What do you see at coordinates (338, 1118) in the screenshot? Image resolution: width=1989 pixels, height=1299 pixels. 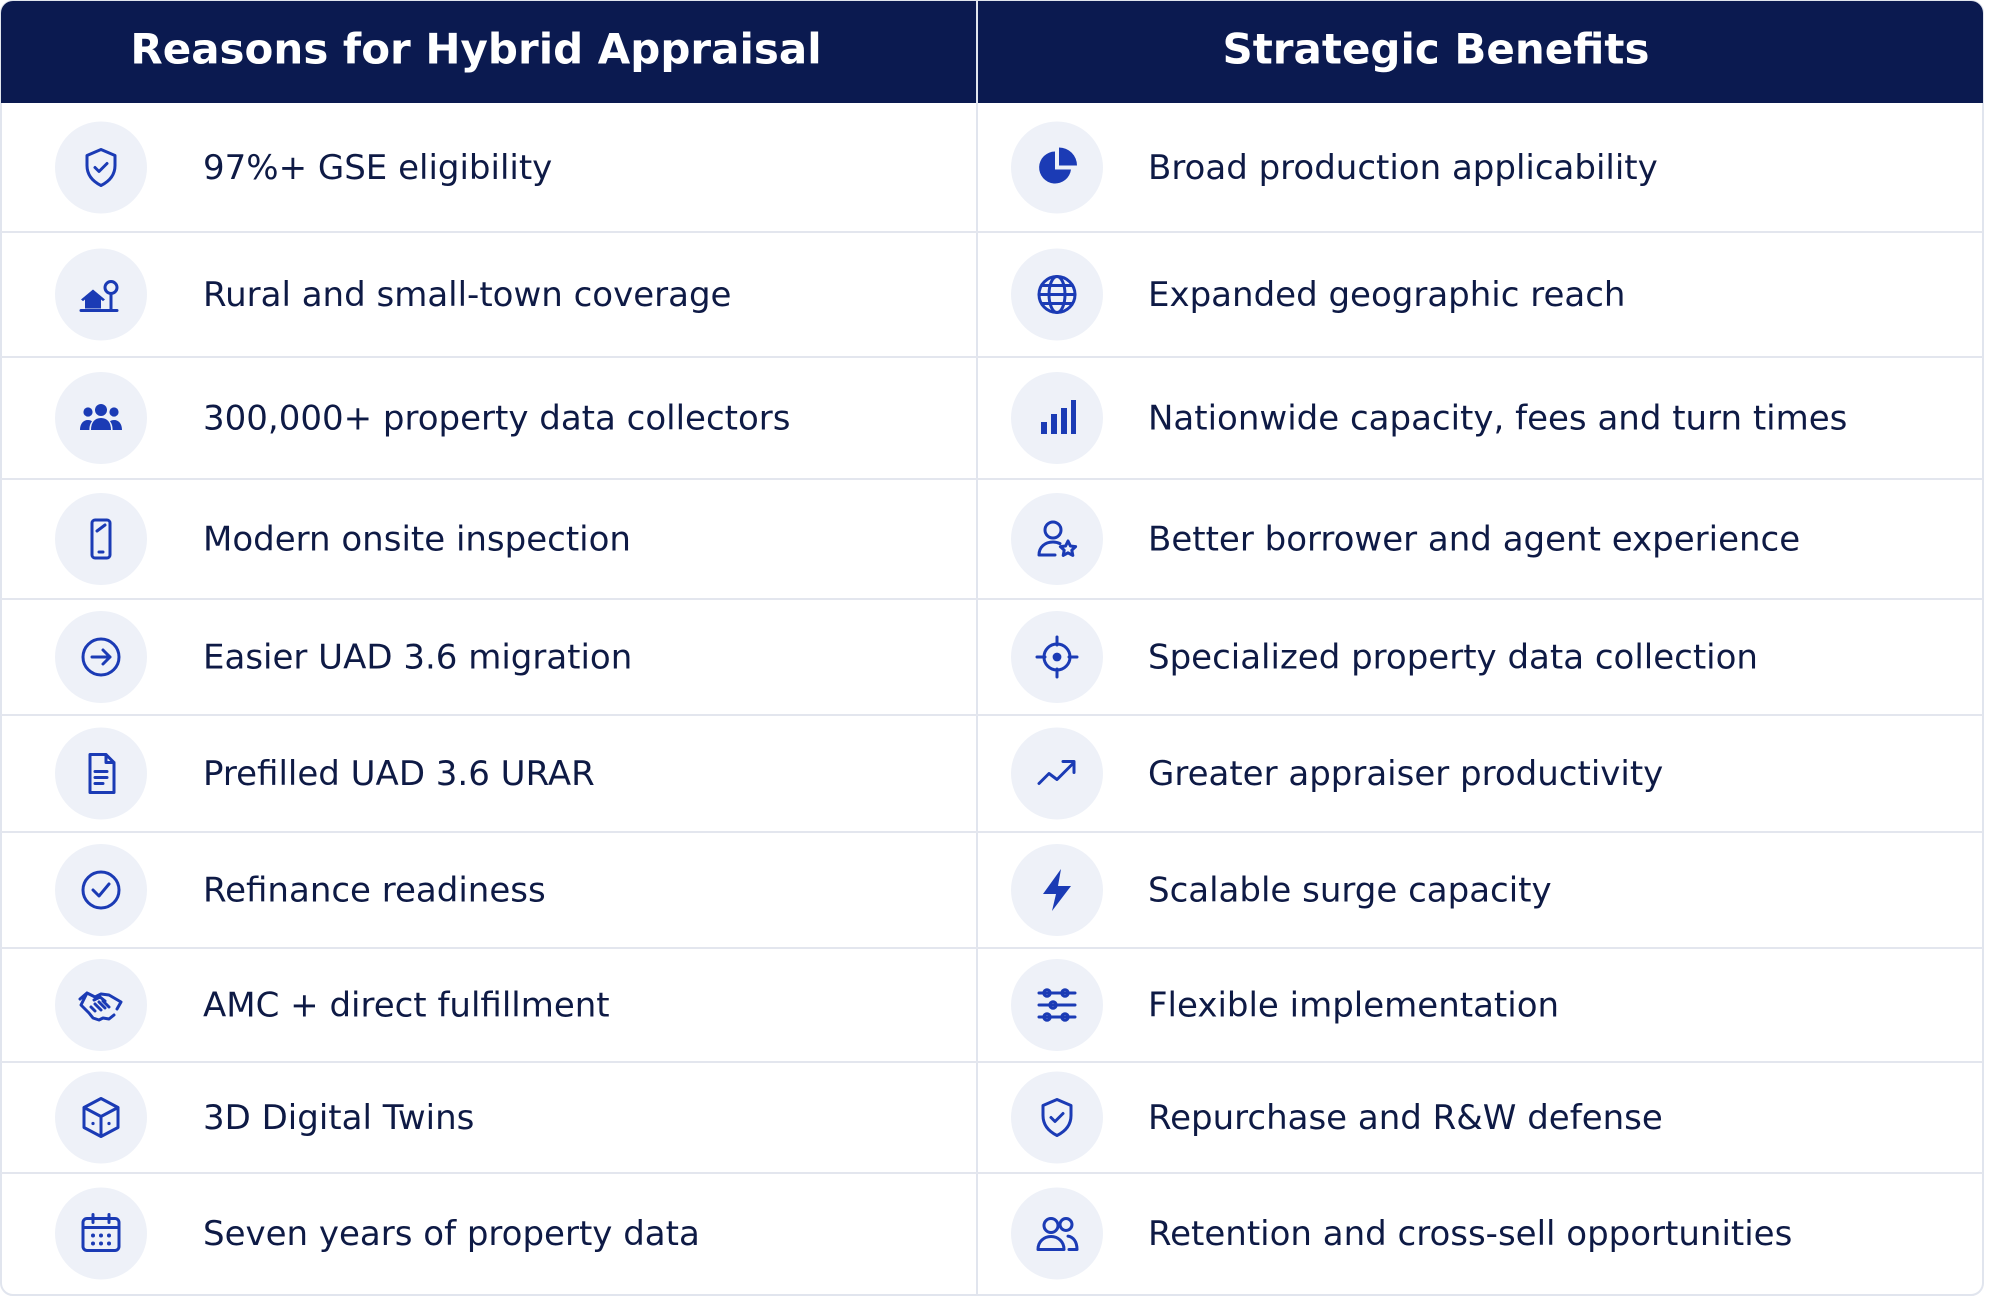 I see `cell-text: 3D Digital Twins` at bounding box center [338, 1118].